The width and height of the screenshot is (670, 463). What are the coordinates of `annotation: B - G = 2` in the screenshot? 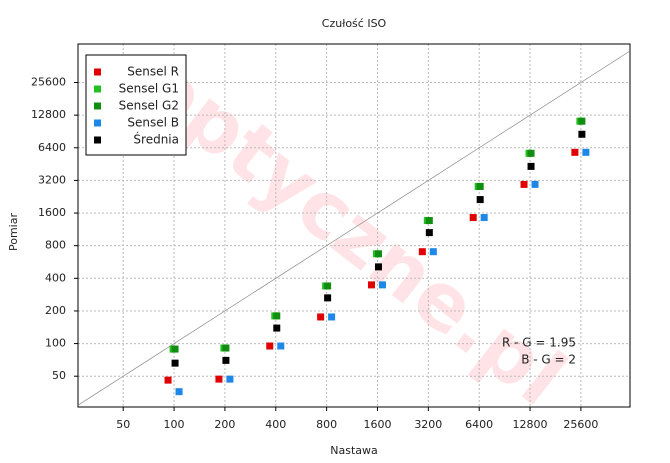 It's located at (548, 360).